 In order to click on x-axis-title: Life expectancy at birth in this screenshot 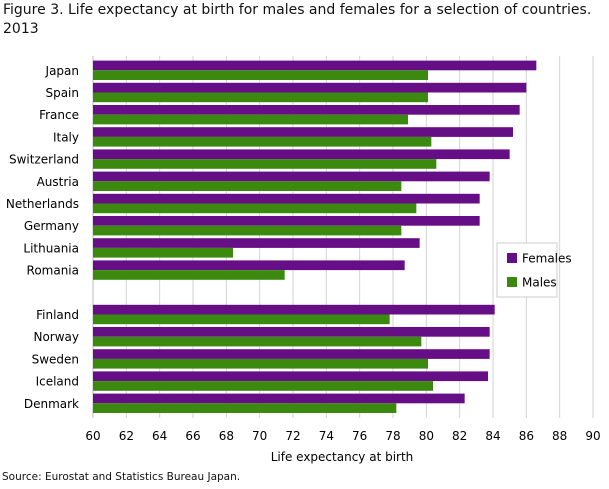, I will do `click(342, 457)`.